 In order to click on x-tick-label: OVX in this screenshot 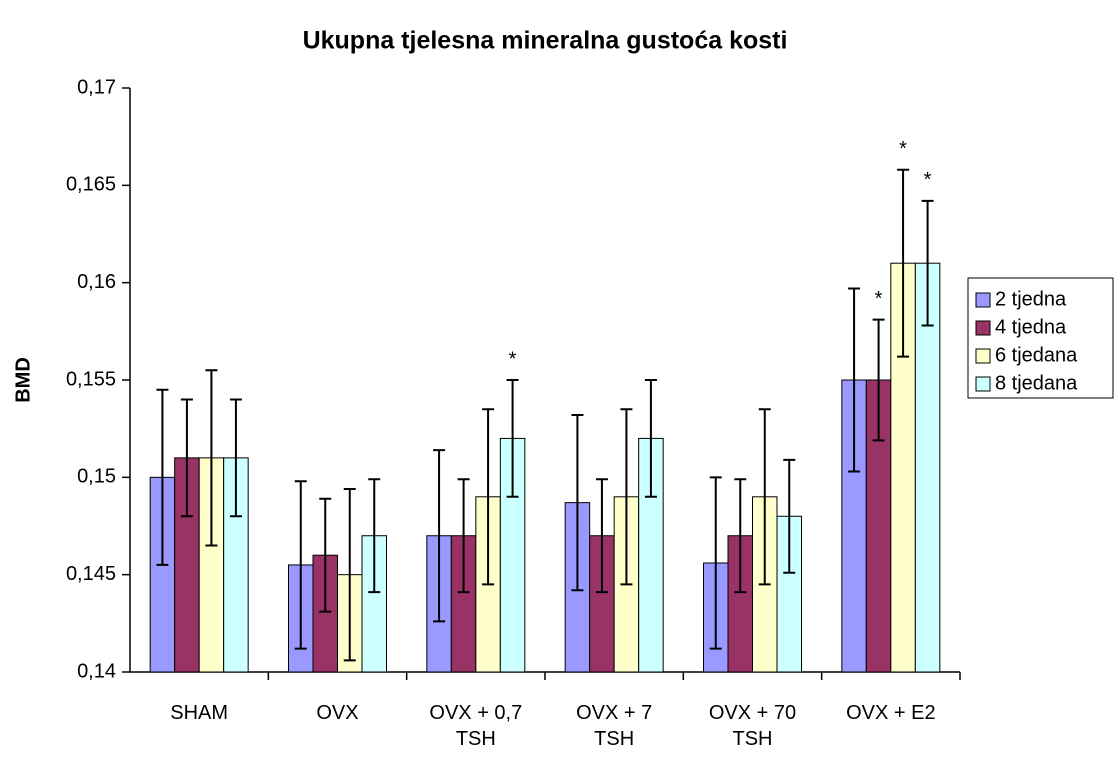, I will do `click(337, 713)`.